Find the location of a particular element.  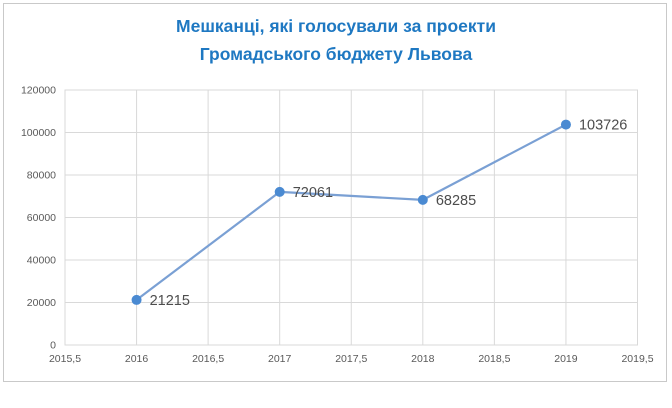

y-axis-tick-label: 20000 is located at coordinates (41, 303).